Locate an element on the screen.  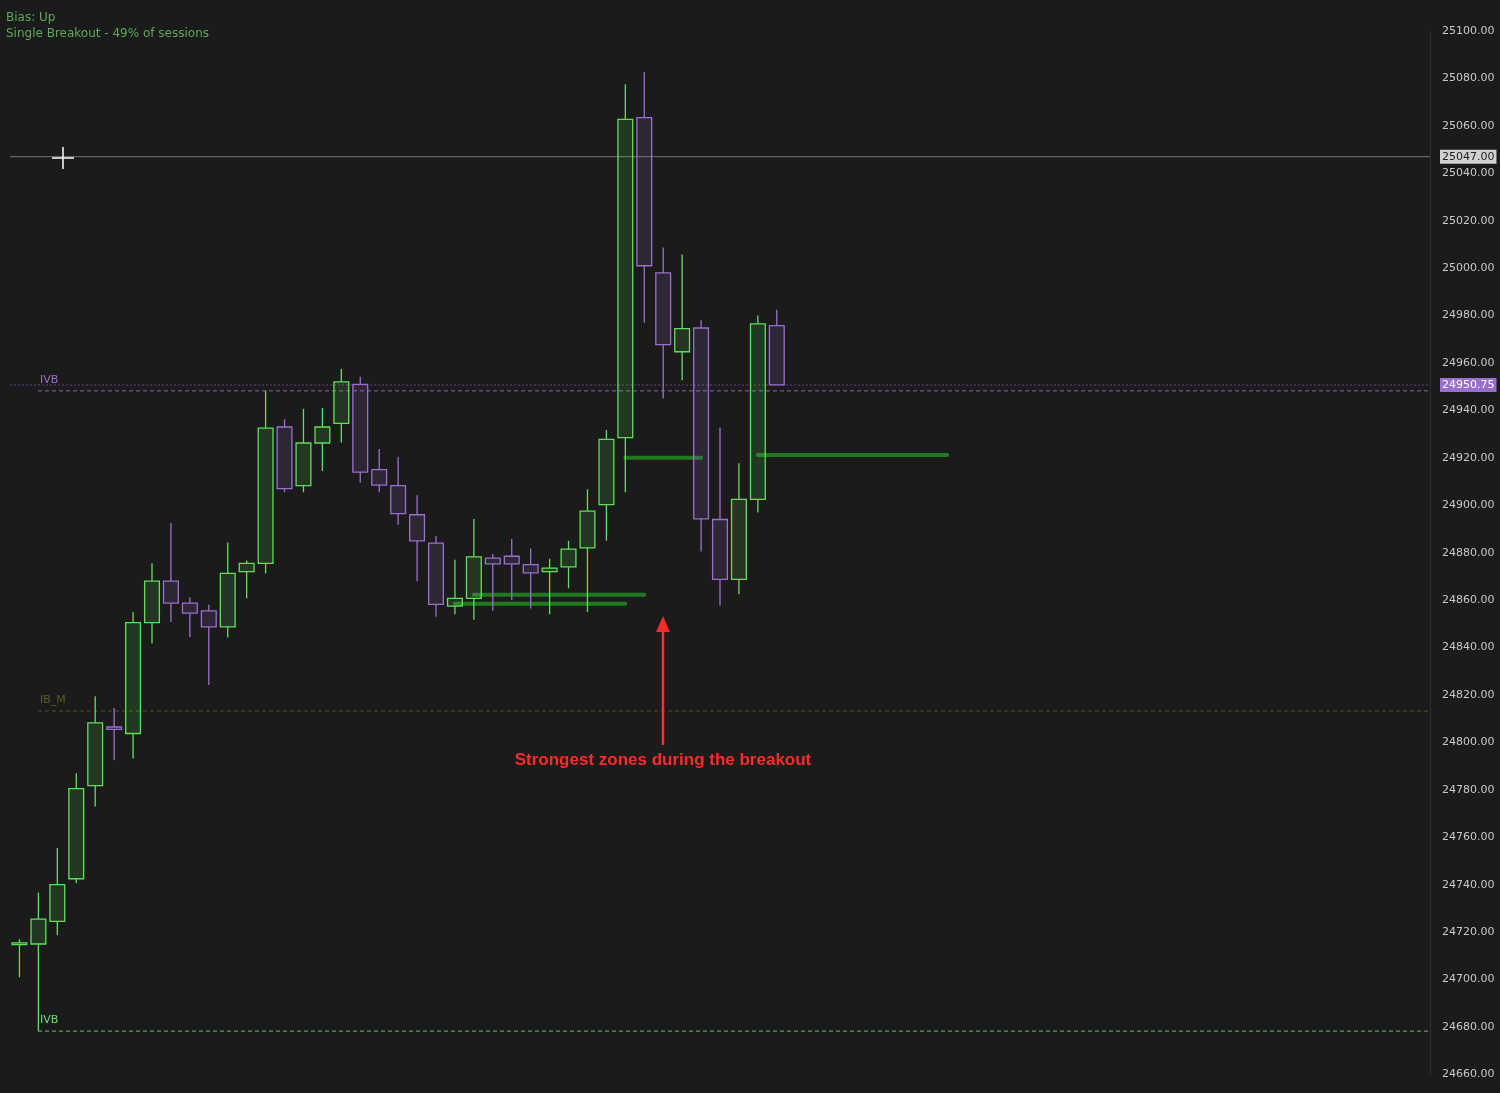
y-tick-label: 25040.00 is located at coordinates (1468, 173).